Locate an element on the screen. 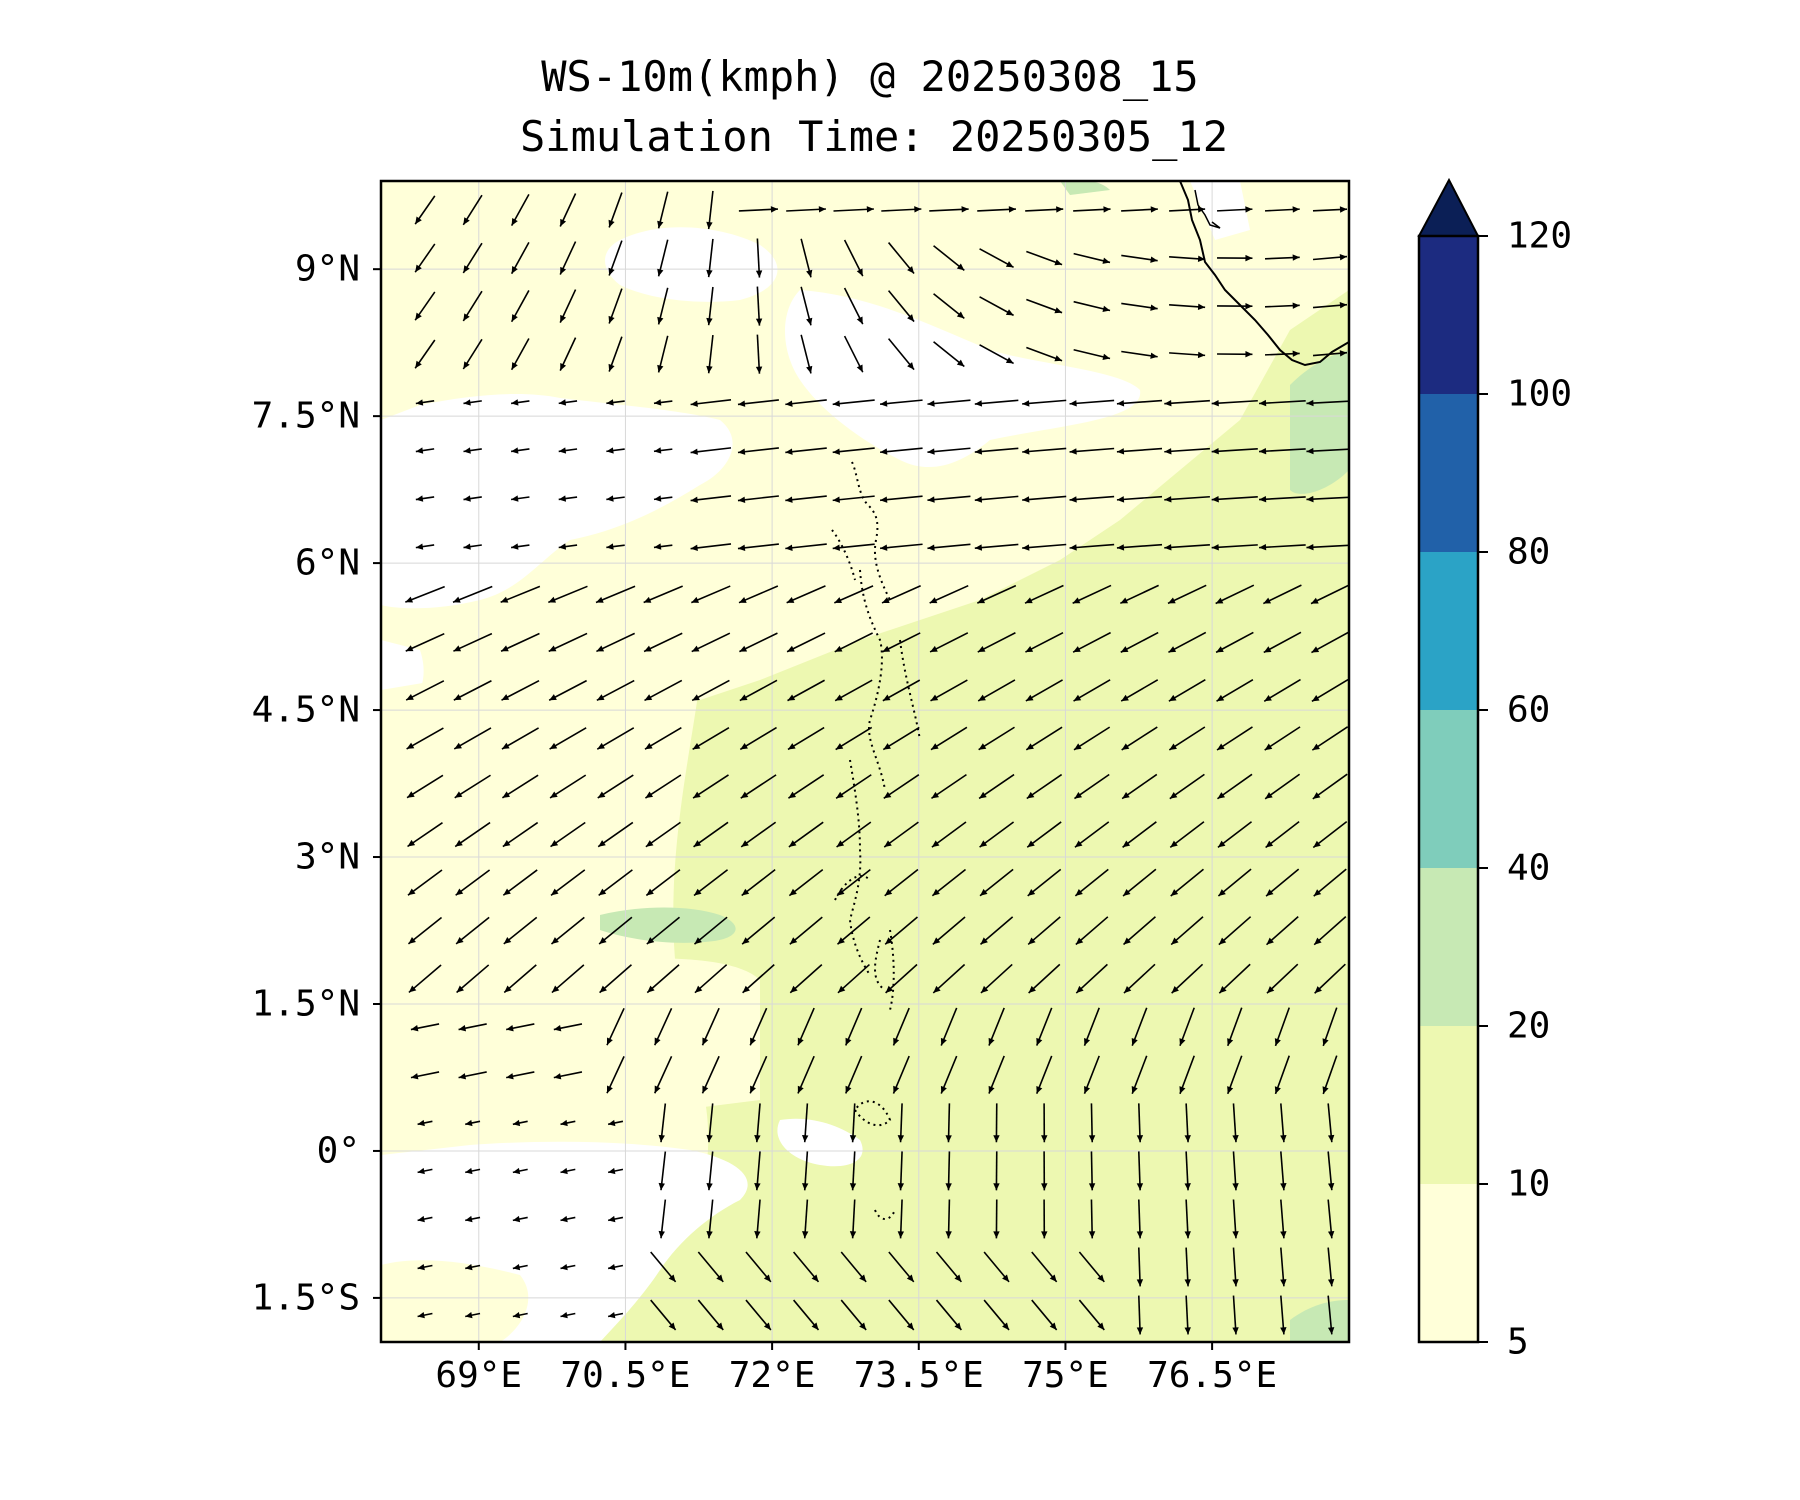 This screenshot has width=1800, height=1500. lat-label: 0° is located at coordinates (338, 1151).